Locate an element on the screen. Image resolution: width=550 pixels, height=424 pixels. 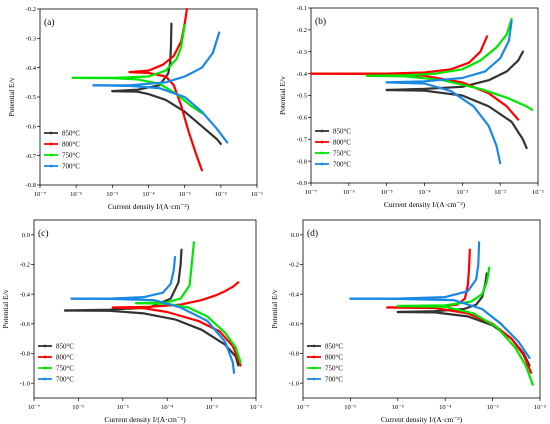
y-tick-label: -0.7 is located at coordinates (31, 156).